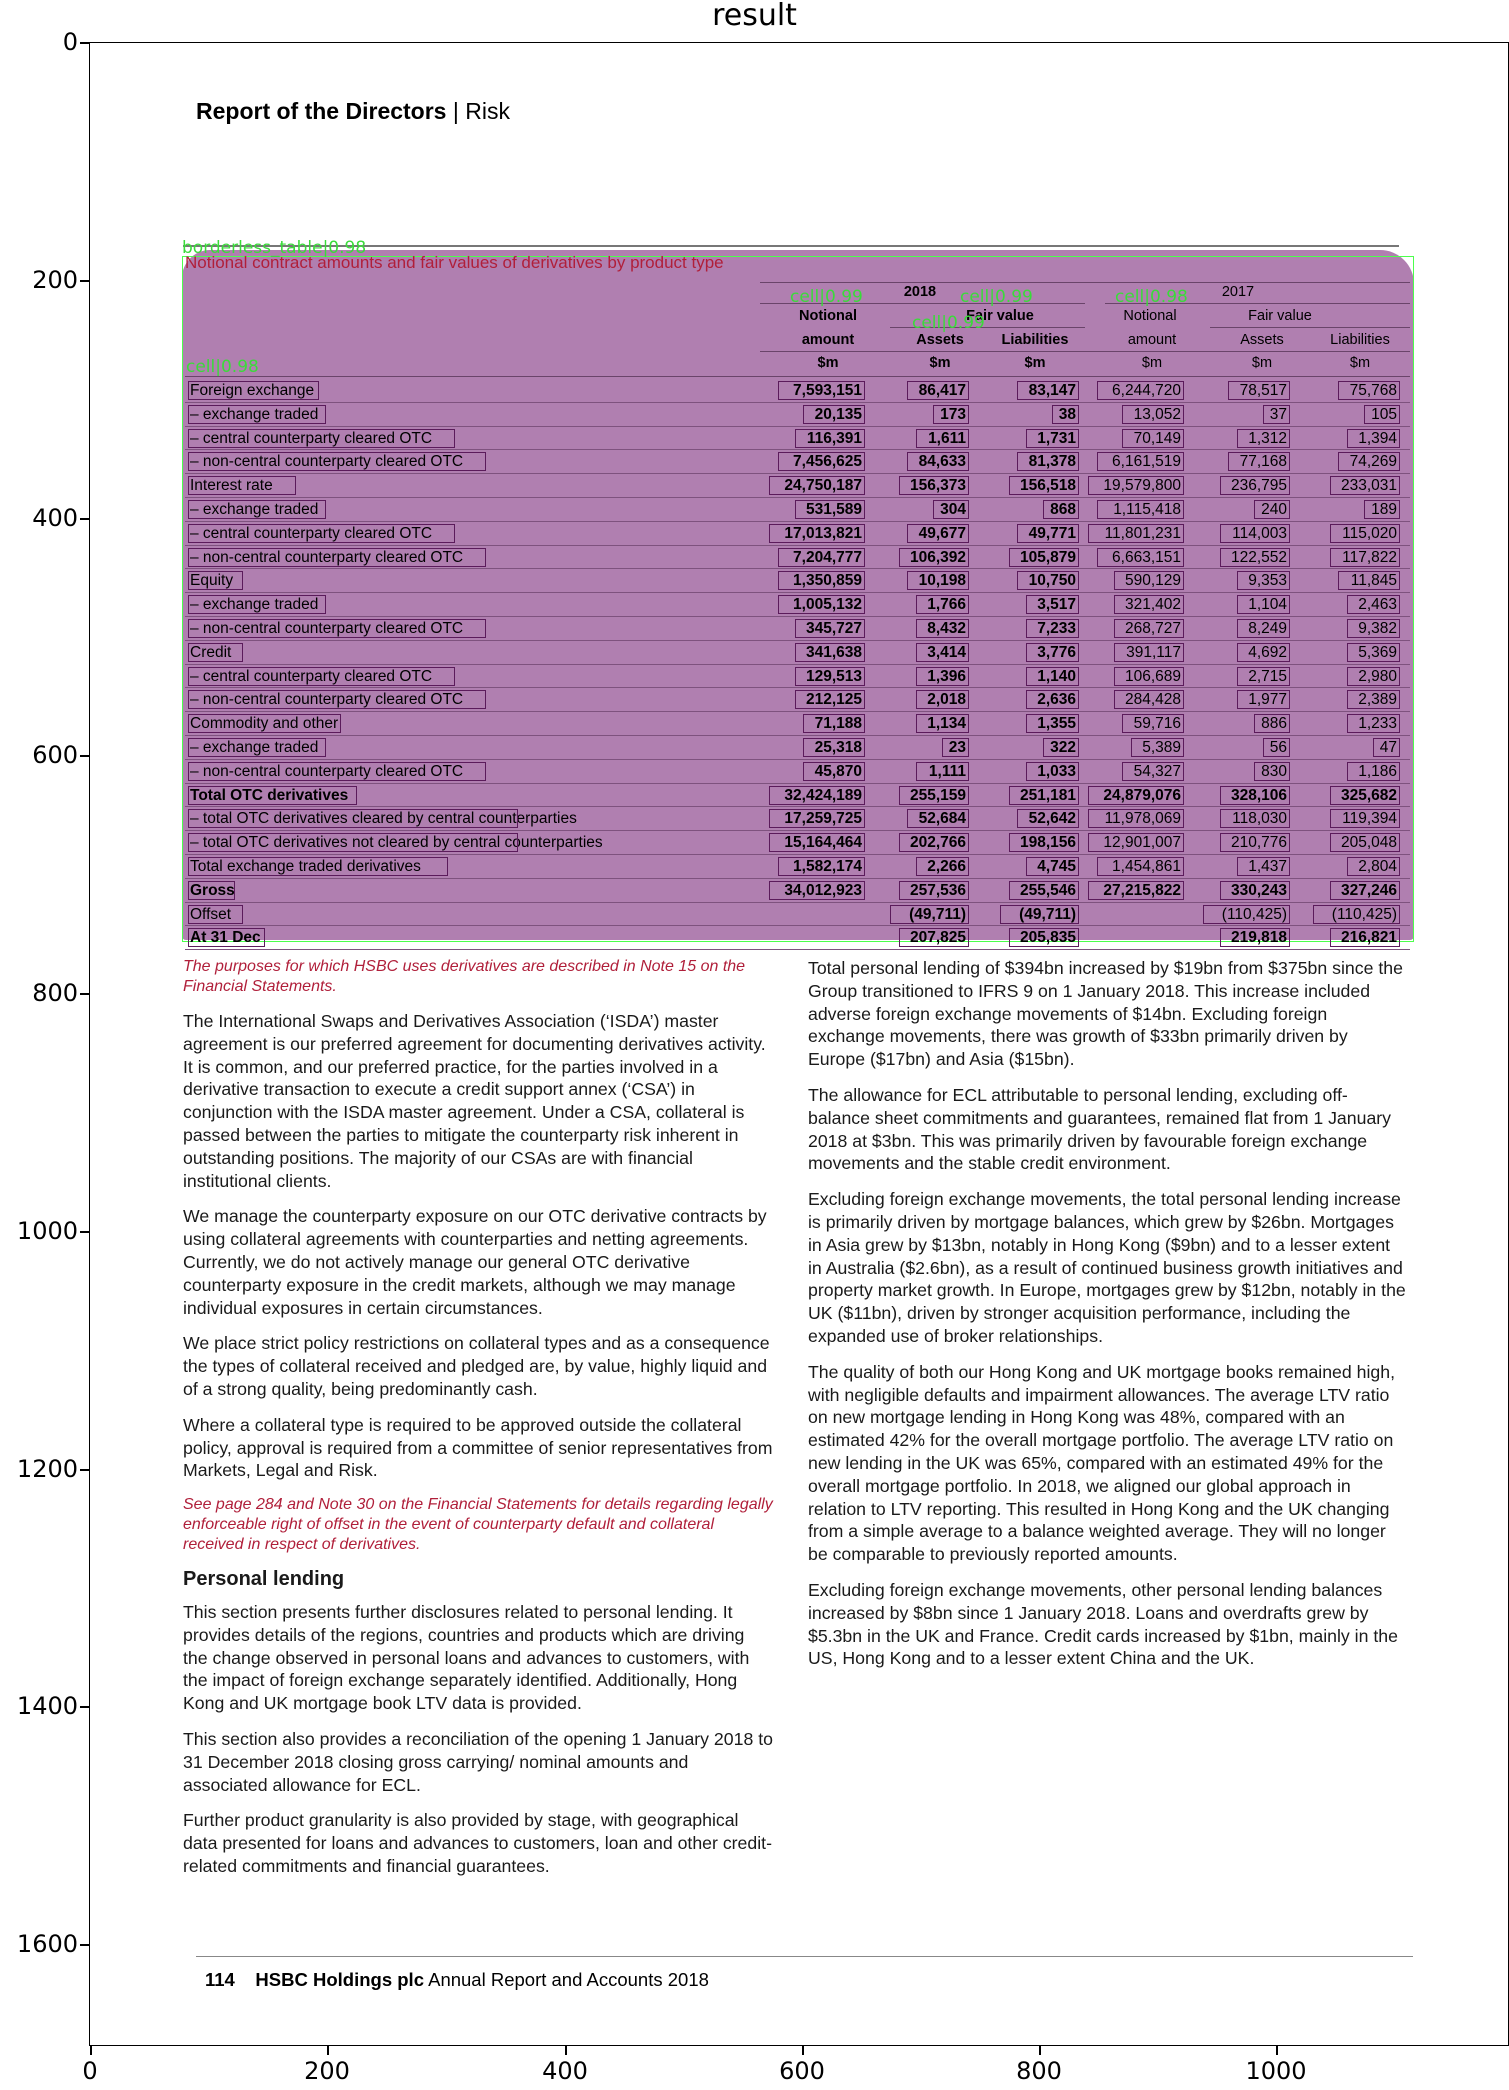 Image resolution: width=1509 pixels, height=2090 pixels. What do you see at coordinates (1047, 843) in the screenshot?
I see `table-cell: 198,156` at bounding box center [1047, 843].